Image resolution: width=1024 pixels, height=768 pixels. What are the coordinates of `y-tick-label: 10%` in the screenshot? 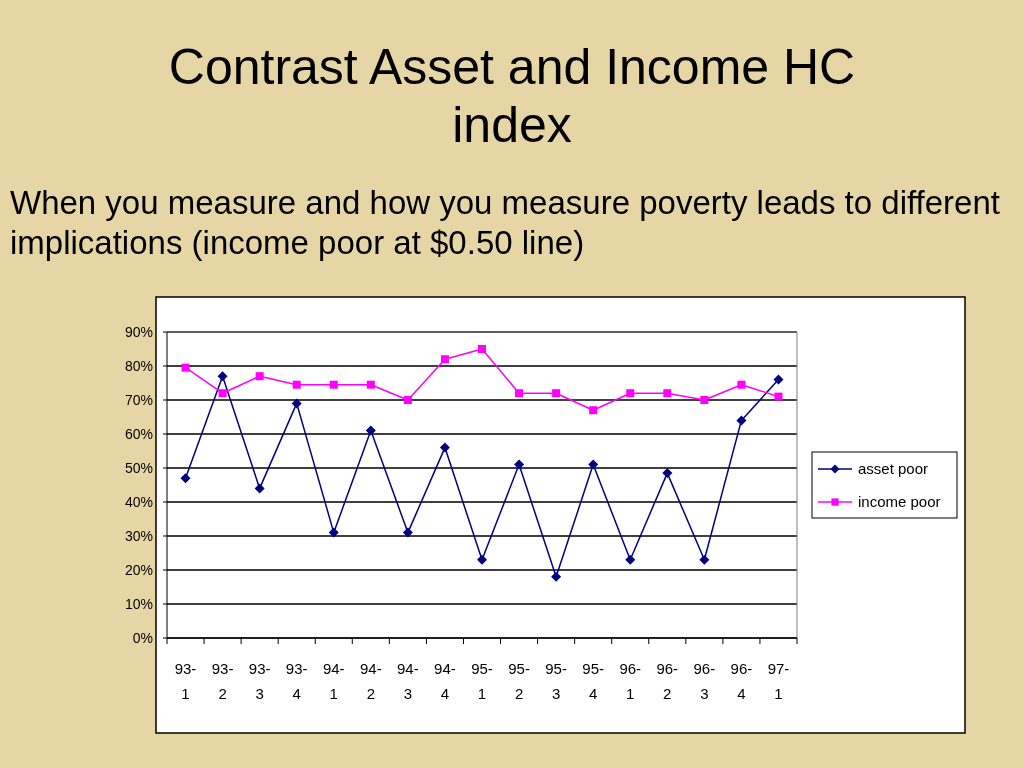 It's located at (138, 603).